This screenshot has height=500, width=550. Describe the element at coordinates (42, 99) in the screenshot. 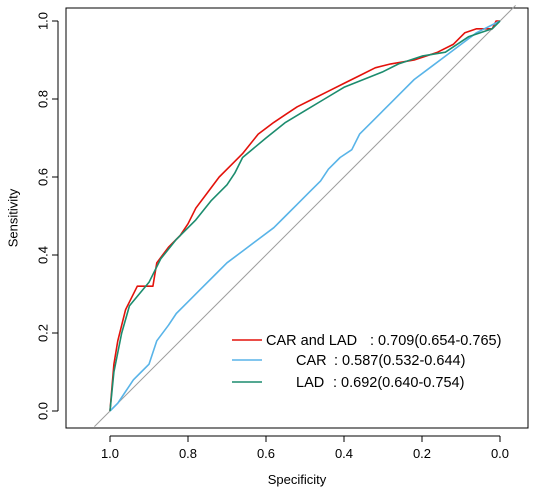

I see `y-tick-label: 0.8` at that location.